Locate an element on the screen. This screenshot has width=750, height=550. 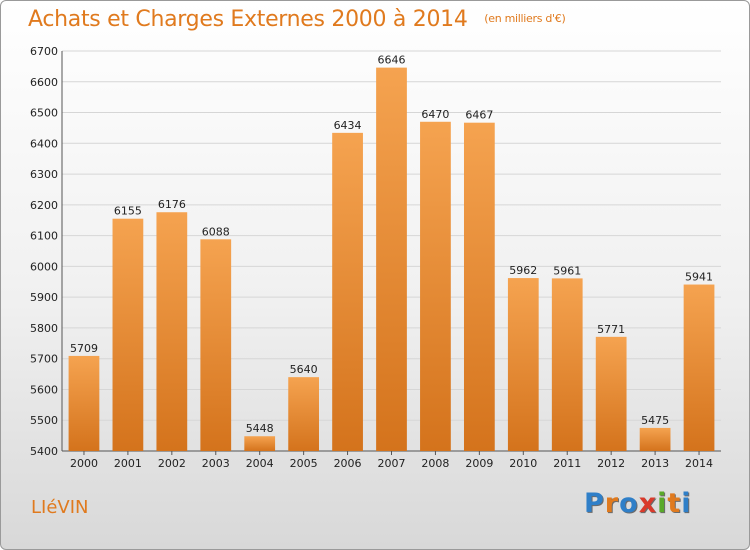
y-tick-label: 5800 is located at coordinates (44, 328).